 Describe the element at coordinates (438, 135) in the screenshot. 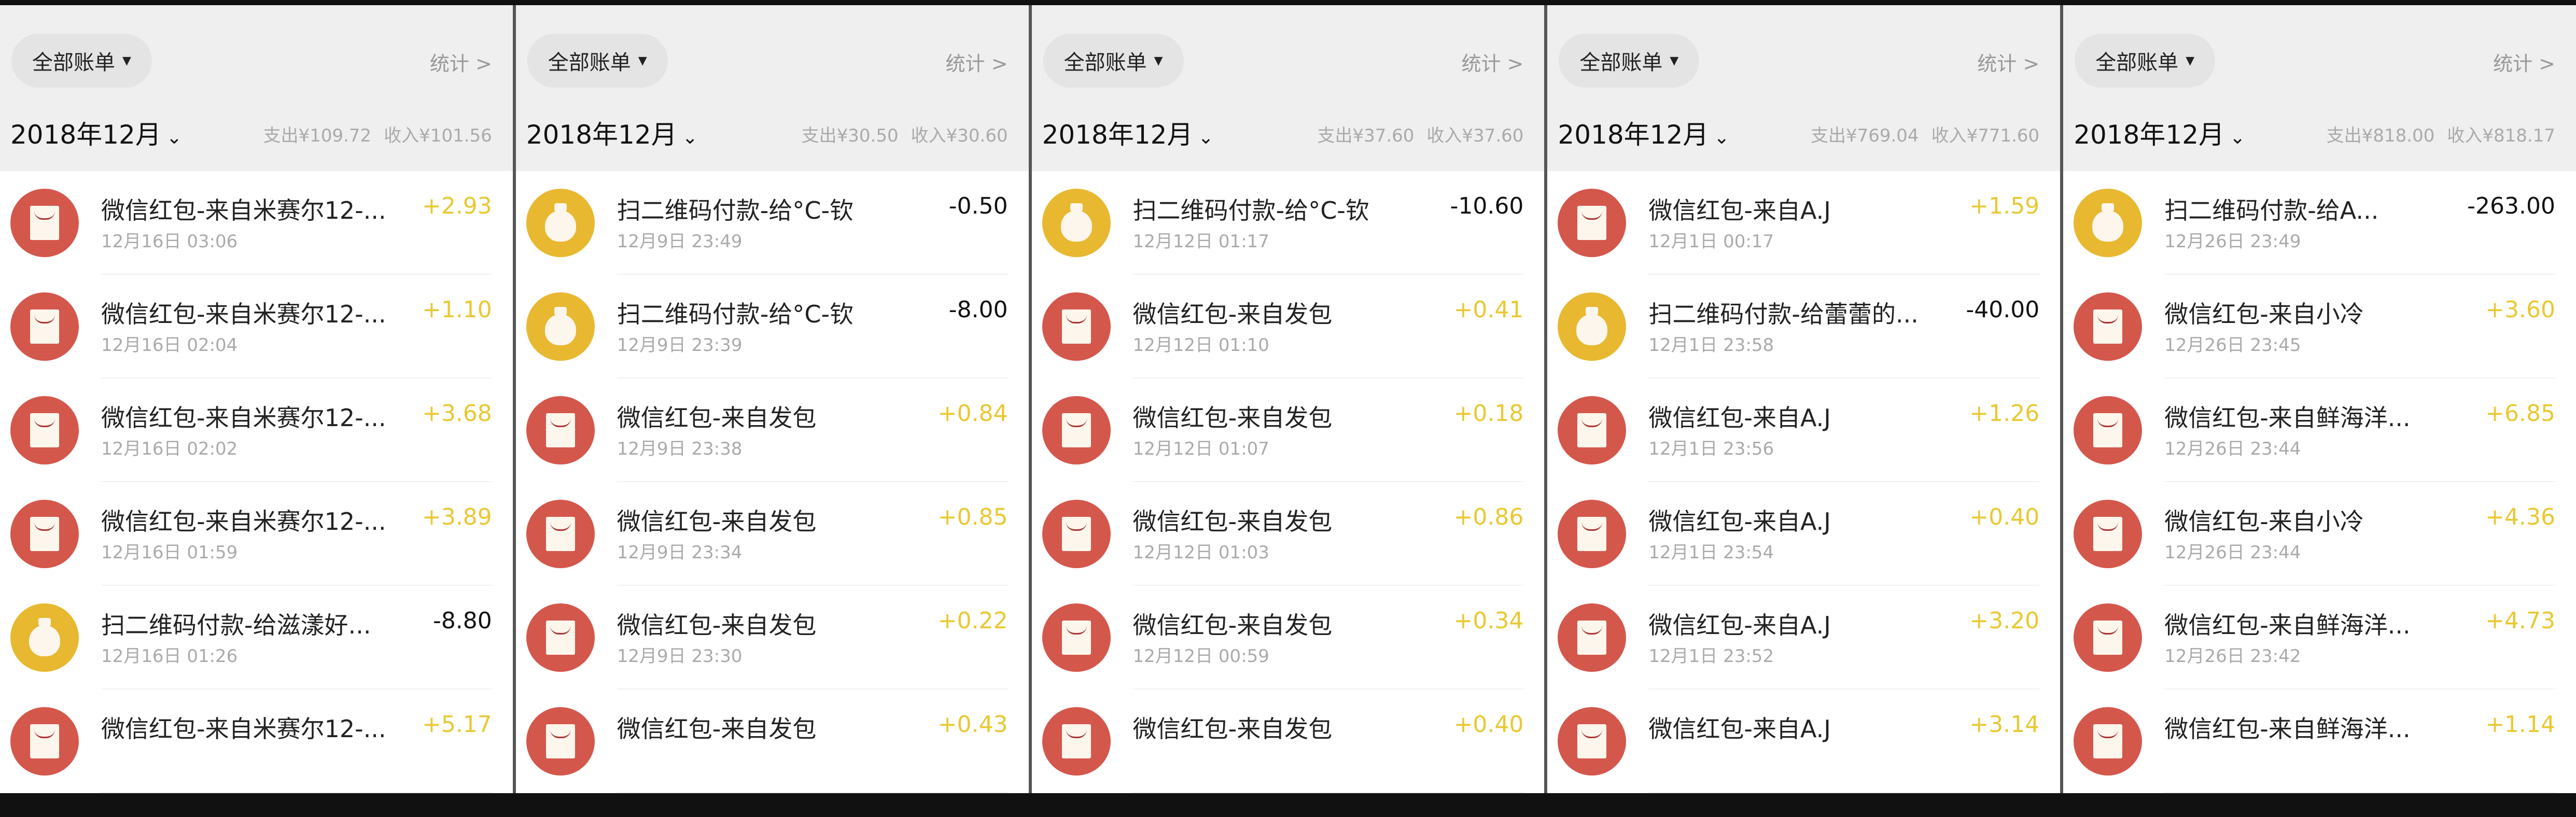

I see `income-total: 收入¥101.56` at that location.